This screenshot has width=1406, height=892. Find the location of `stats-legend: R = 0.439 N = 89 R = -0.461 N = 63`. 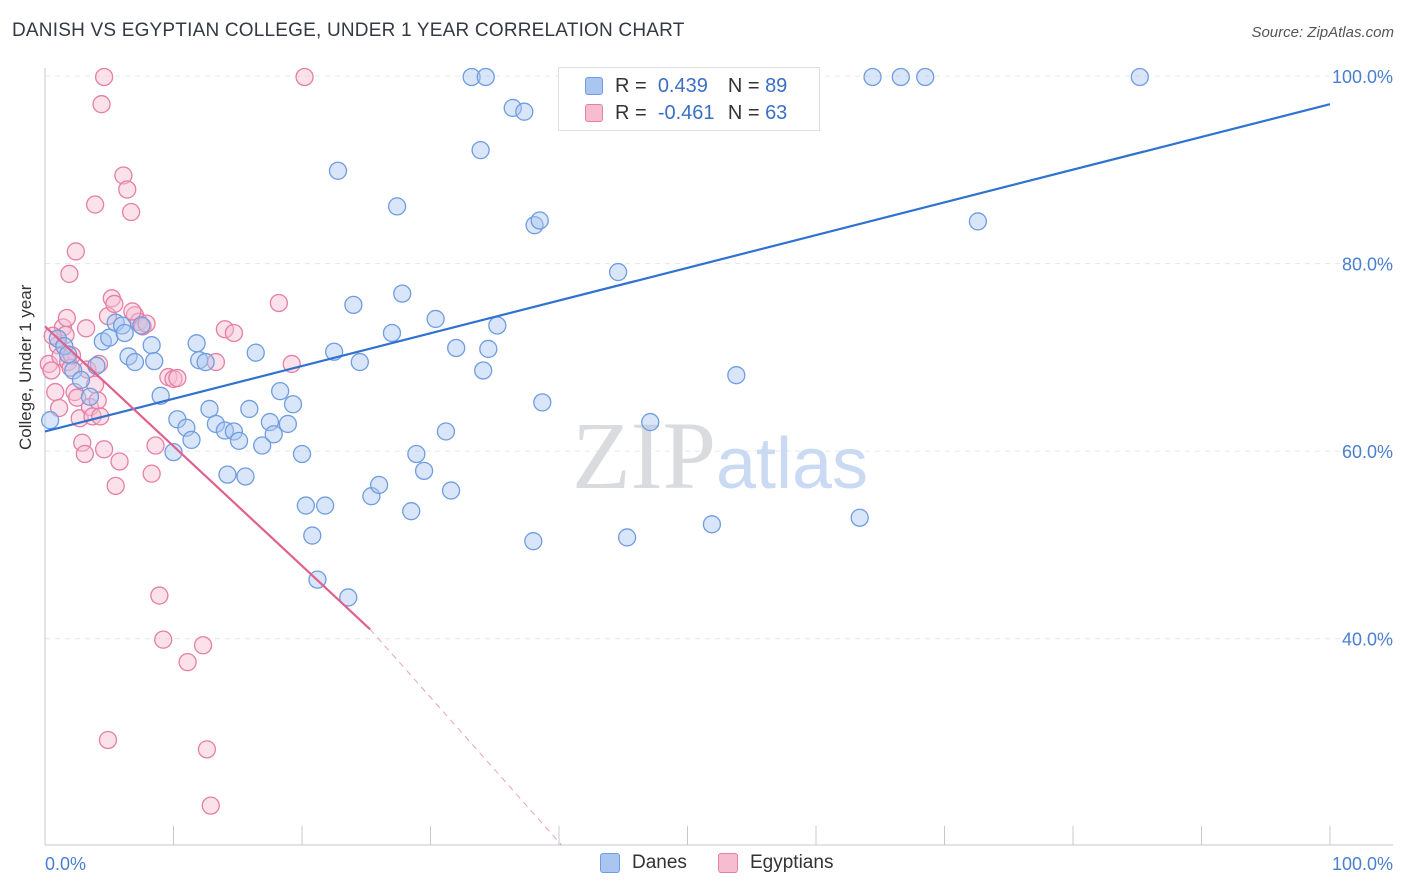

stats-legend: R = 0.439 N = 89 R = -0.461 N = 63 is located at coordinates (689, 99).